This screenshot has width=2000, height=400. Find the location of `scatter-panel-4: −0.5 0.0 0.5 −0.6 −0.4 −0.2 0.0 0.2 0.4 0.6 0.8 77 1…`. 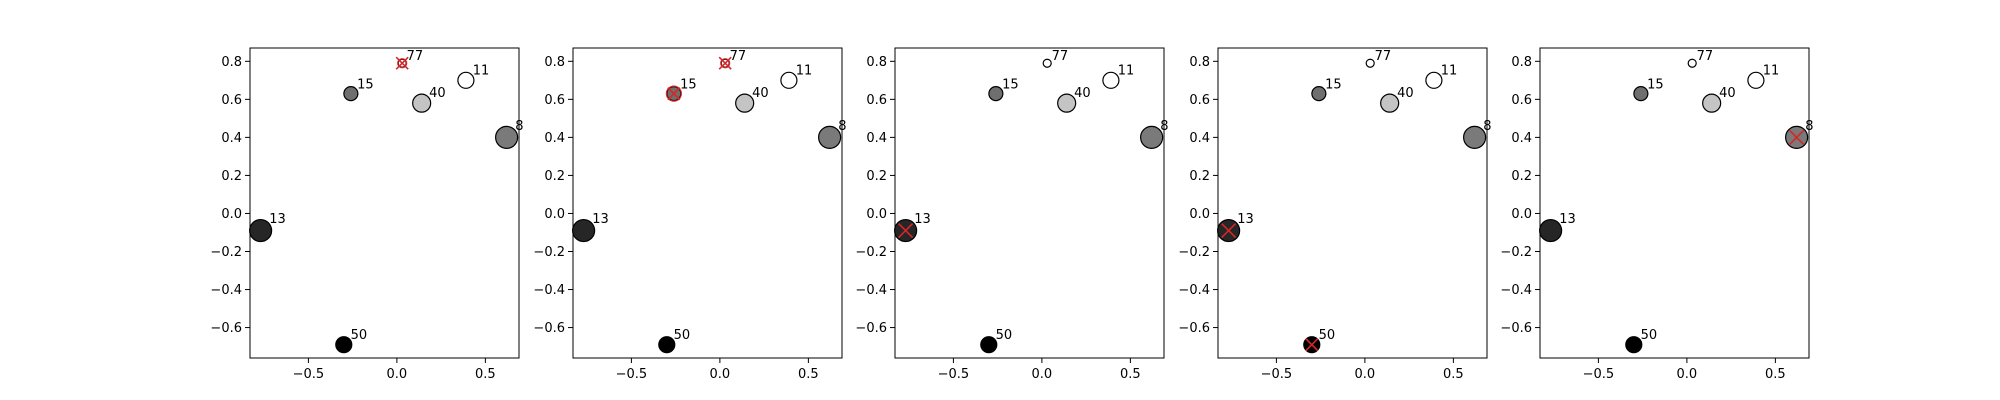

scatter-panel-4: −0.5 0.0 0.5 −0.6 −0.4 −0.2 0.0 0.2 0.4 0.6 0.8 77 1… is located at coordinates (1334, 214).